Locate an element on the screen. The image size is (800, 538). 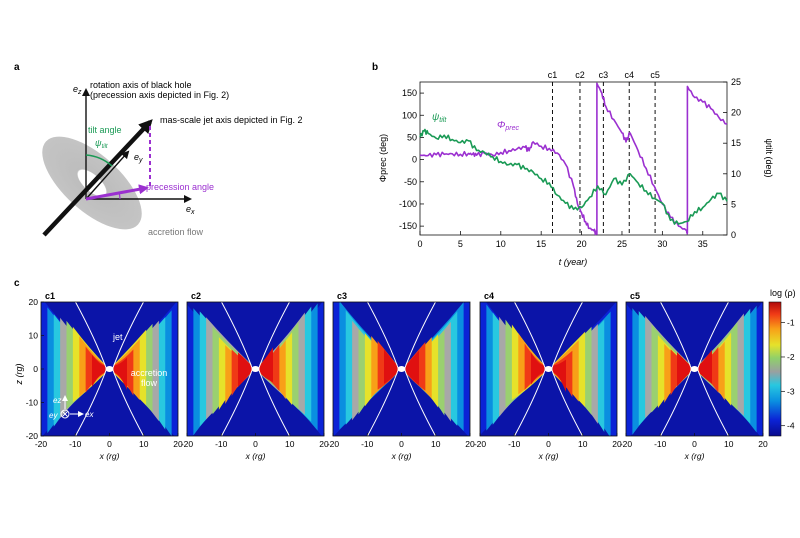
snapshot-c4-xtick-label: -10 is located at coordinates (514, 444).